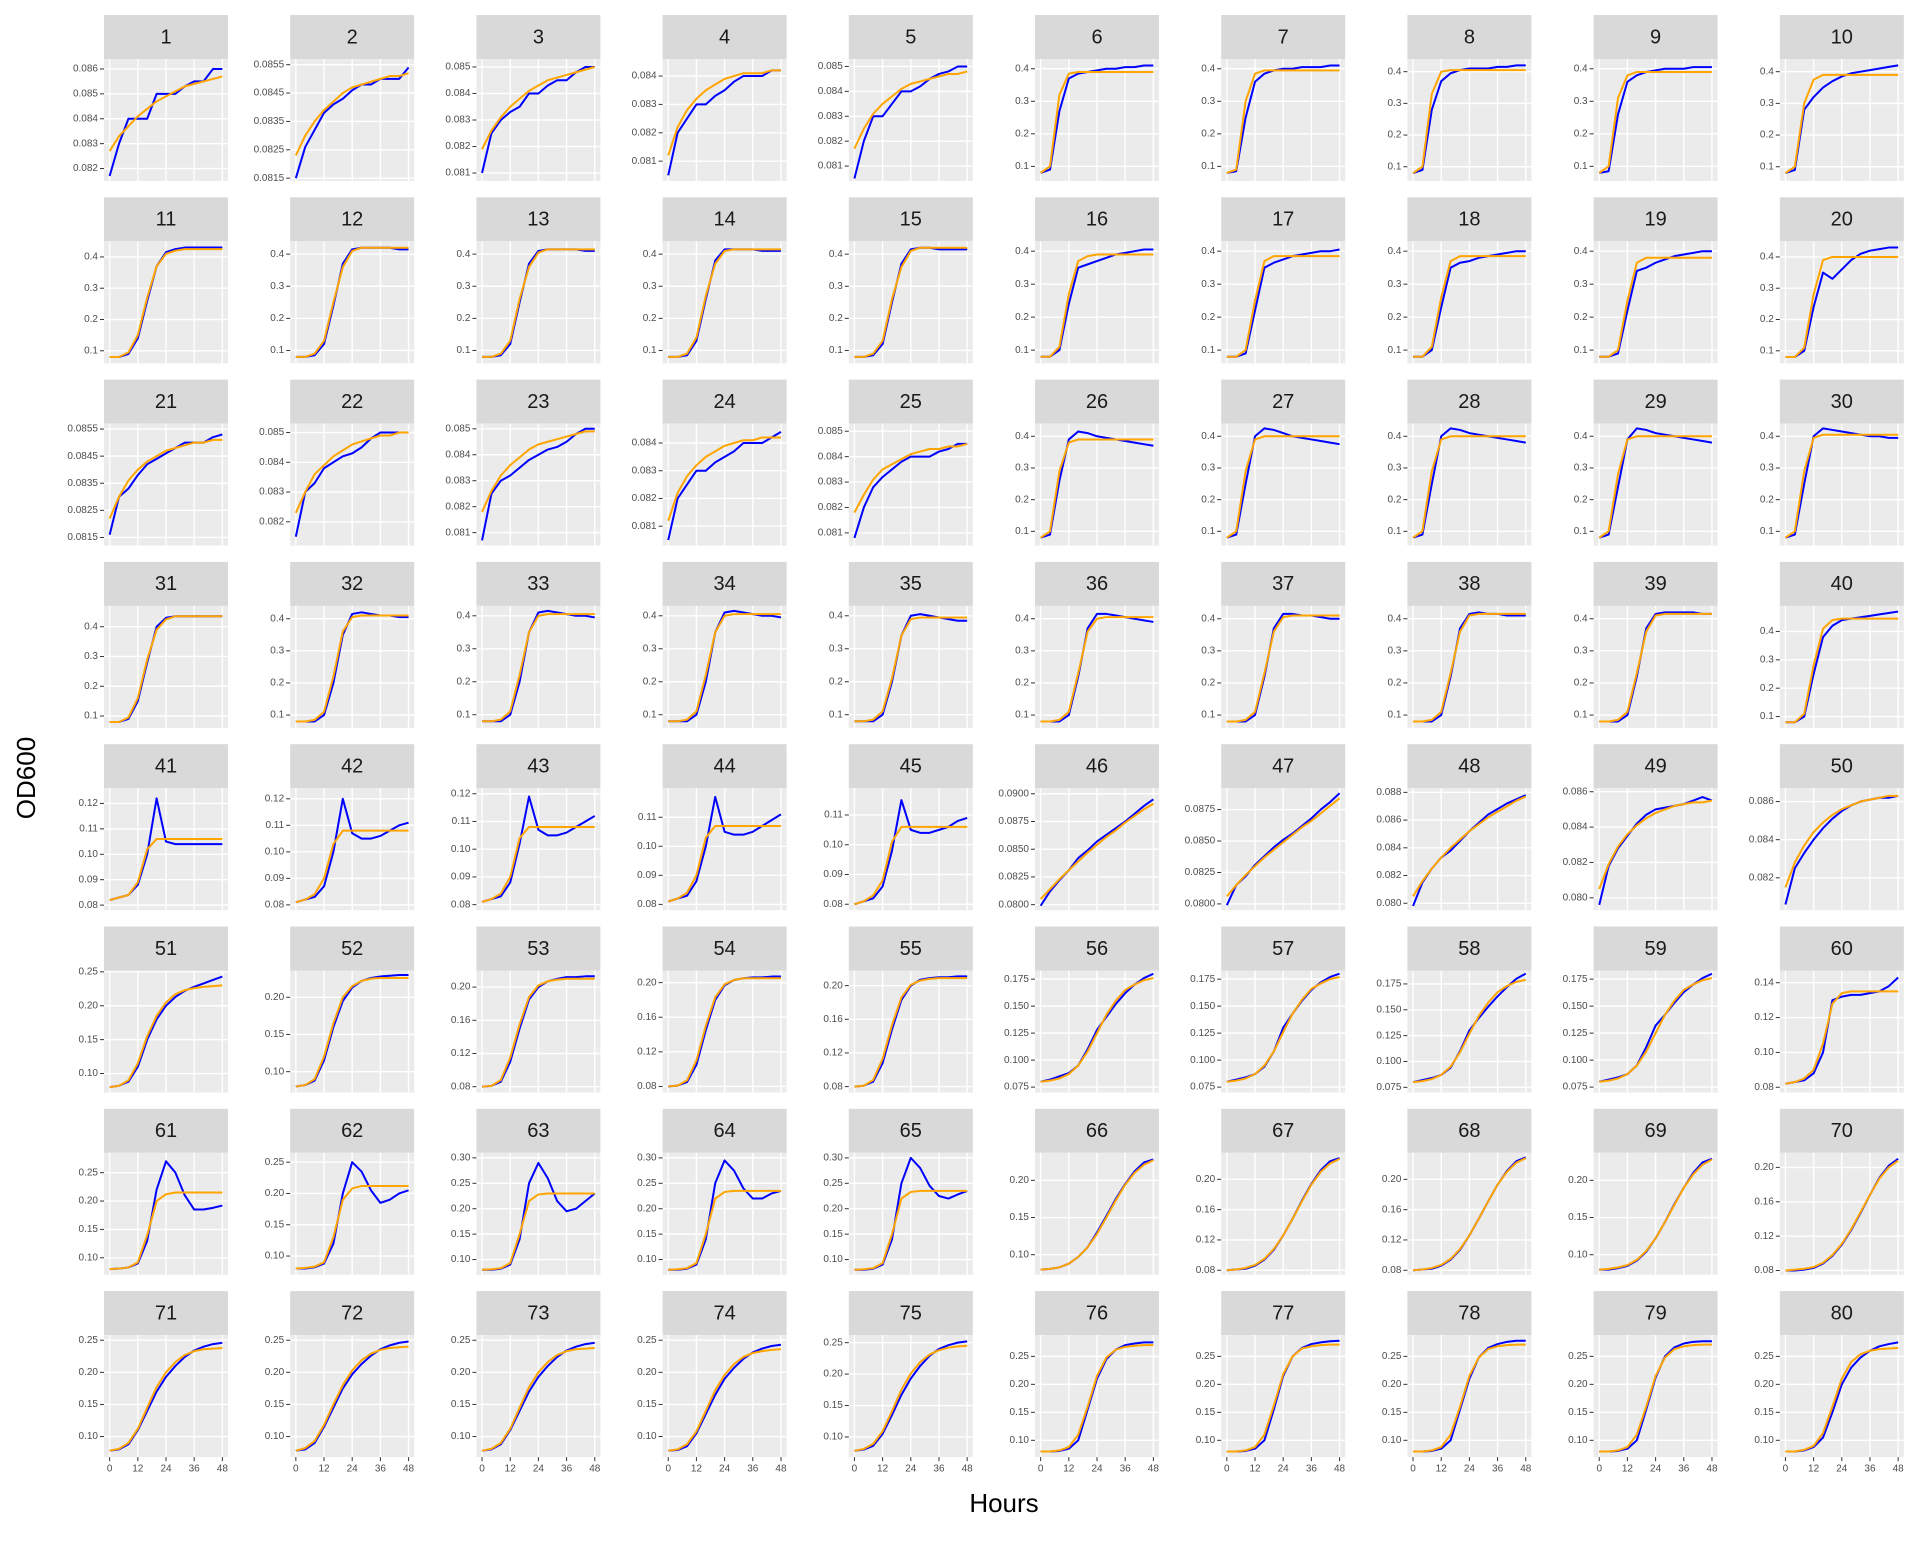  I want to click on facet-panel: 7 0.1 0.2 0.3 0.4, so click(1273, 98).